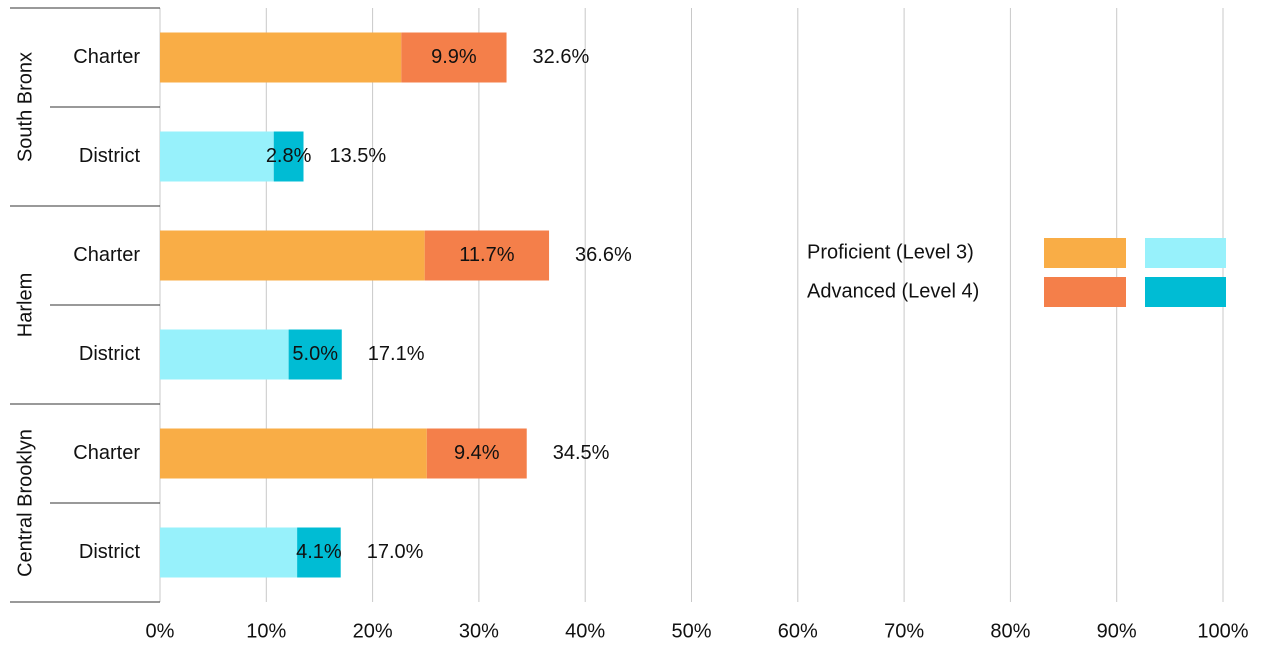 This screenshot has height=646, width=1265. Describe the element at coordinates (893, 291) in the screenshot. I see `legend-label: Advanced (Level 4)` at that location.